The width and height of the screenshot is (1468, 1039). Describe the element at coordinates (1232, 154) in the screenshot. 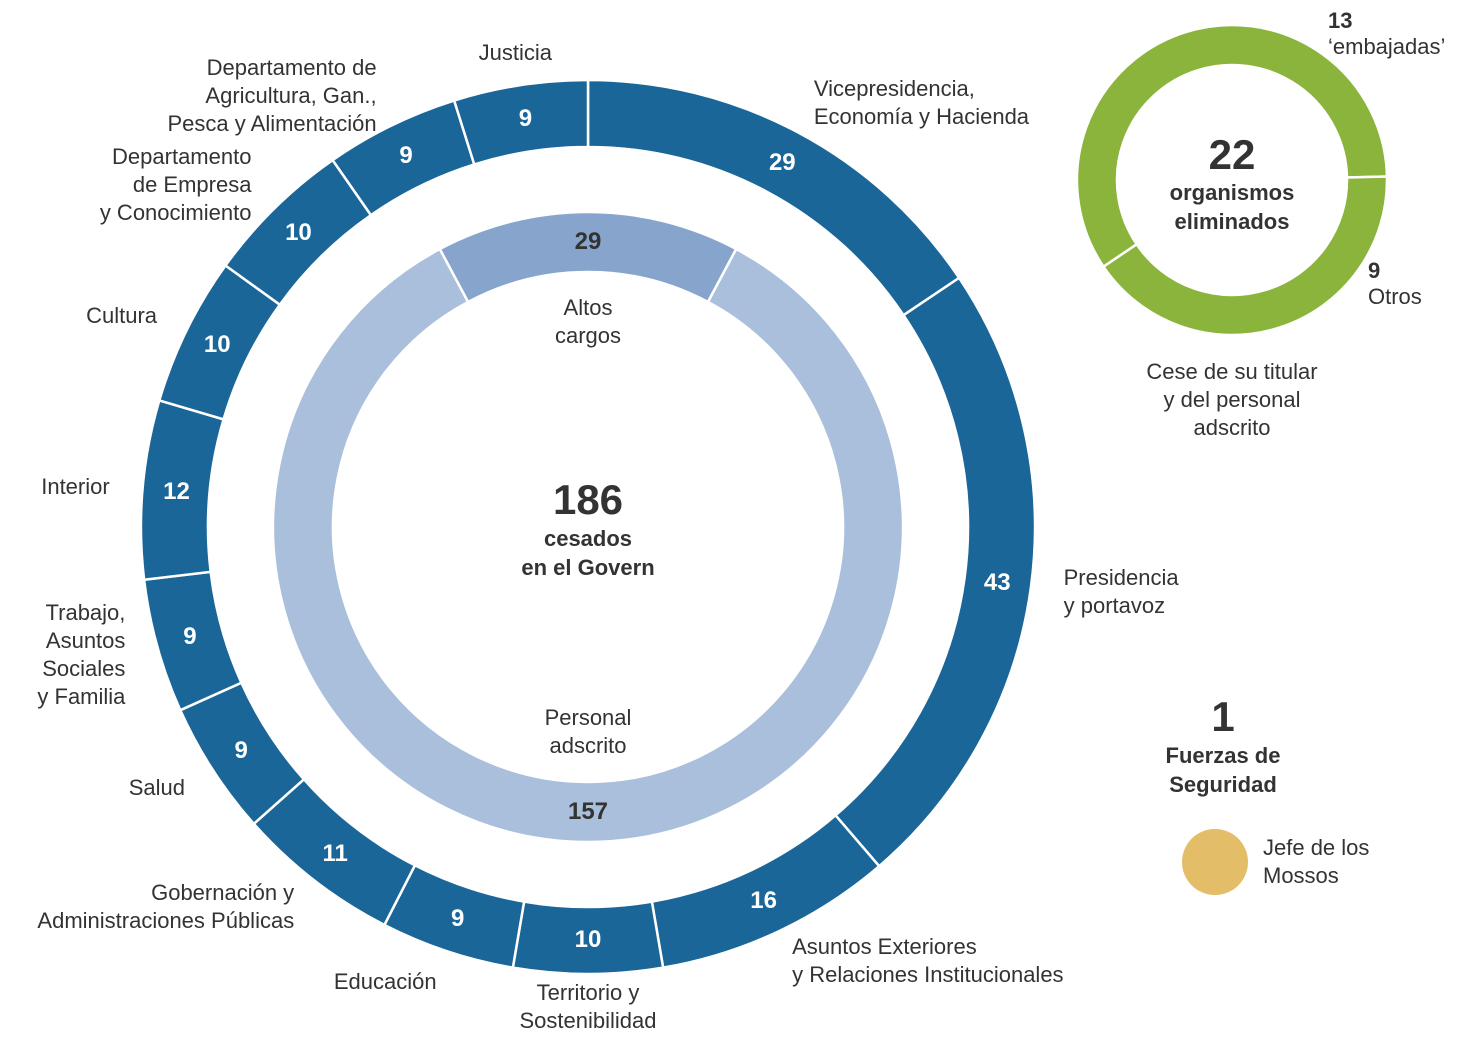

I see `center-total: 22` at that location.